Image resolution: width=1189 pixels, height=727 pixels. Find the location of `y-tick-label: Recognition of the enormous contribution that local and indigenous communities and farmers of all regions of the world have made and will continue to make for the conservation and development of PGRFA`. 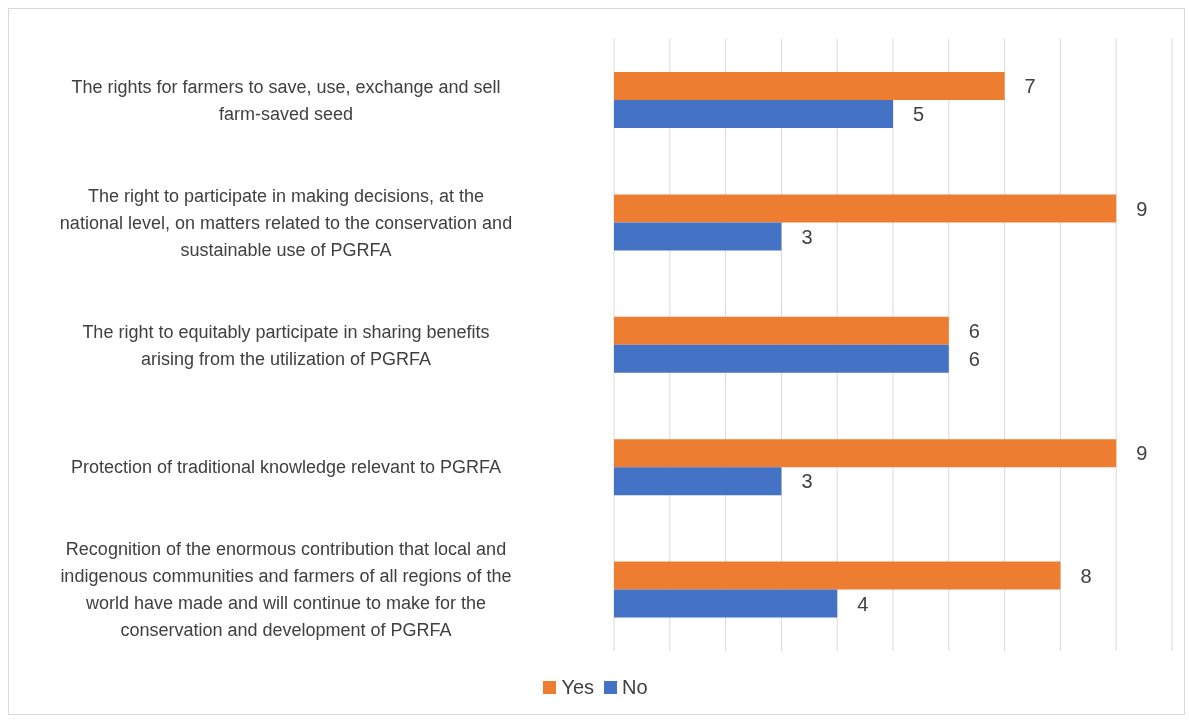

y-tick-label: Recognition of the enormous contribution that local and indigenous communities and farmers of all regions of the world have made and will continue to make for the conservation and development of PGRFA is located at coordinates (286, 590).